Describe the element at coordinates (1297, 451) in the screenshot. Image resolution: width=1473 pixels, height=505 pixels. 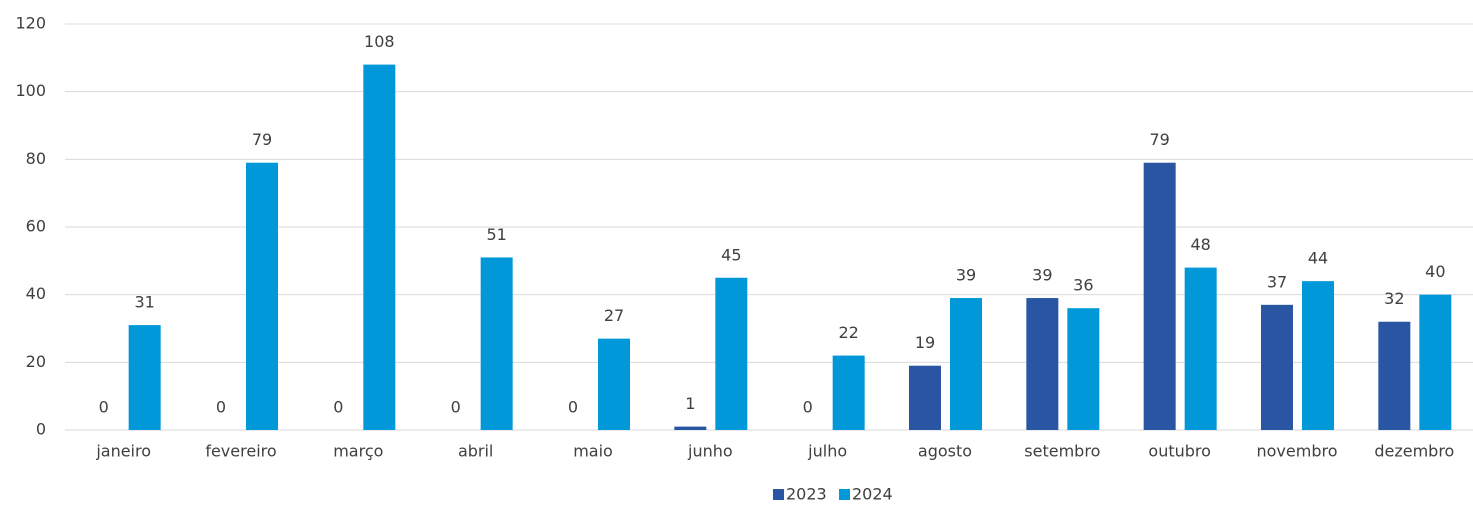
I see `x-tick-label: novembro` at that location.